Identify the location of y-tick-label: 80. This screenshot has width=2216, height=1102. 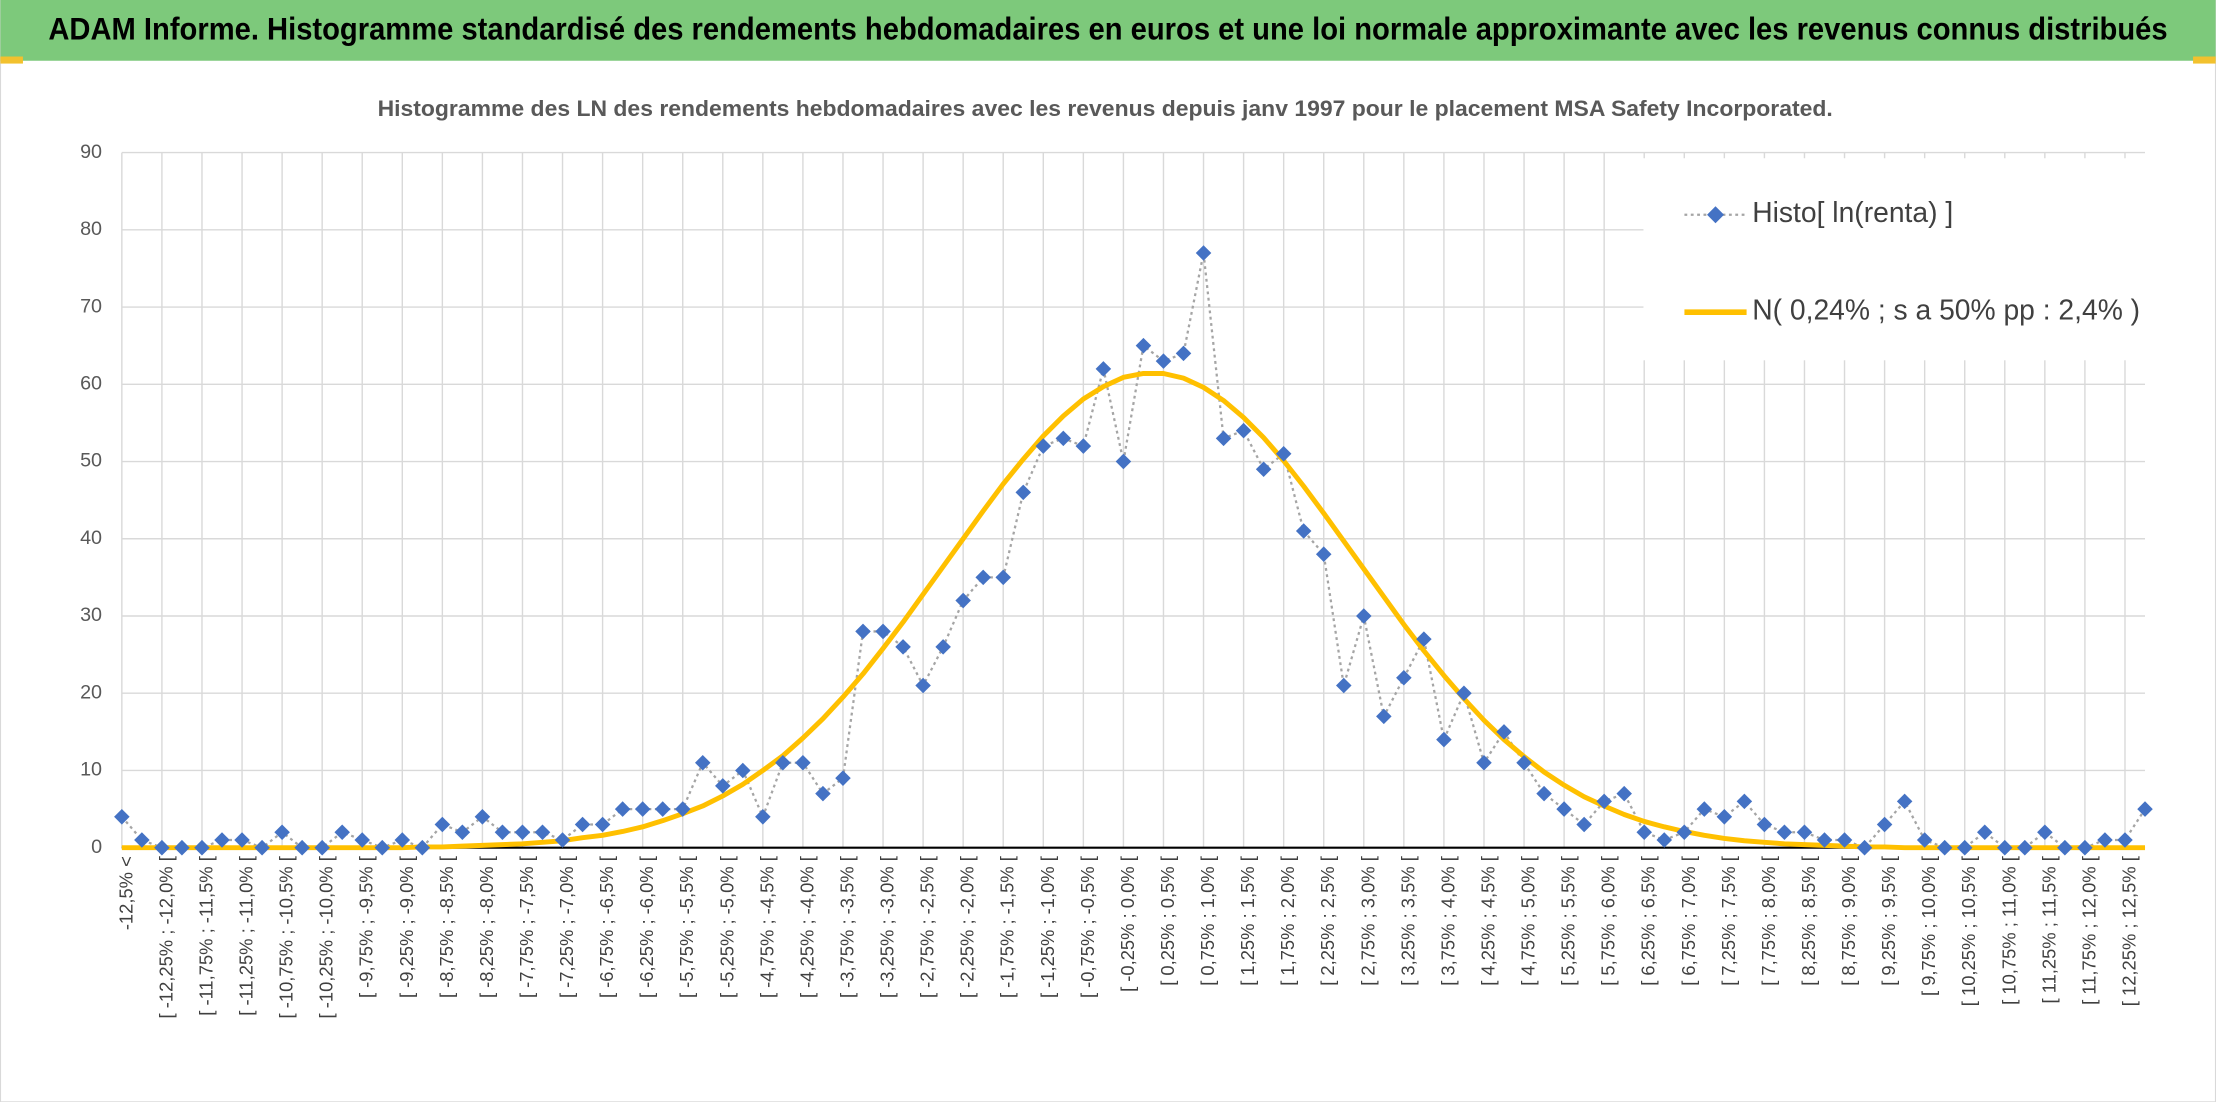
(91, 229).